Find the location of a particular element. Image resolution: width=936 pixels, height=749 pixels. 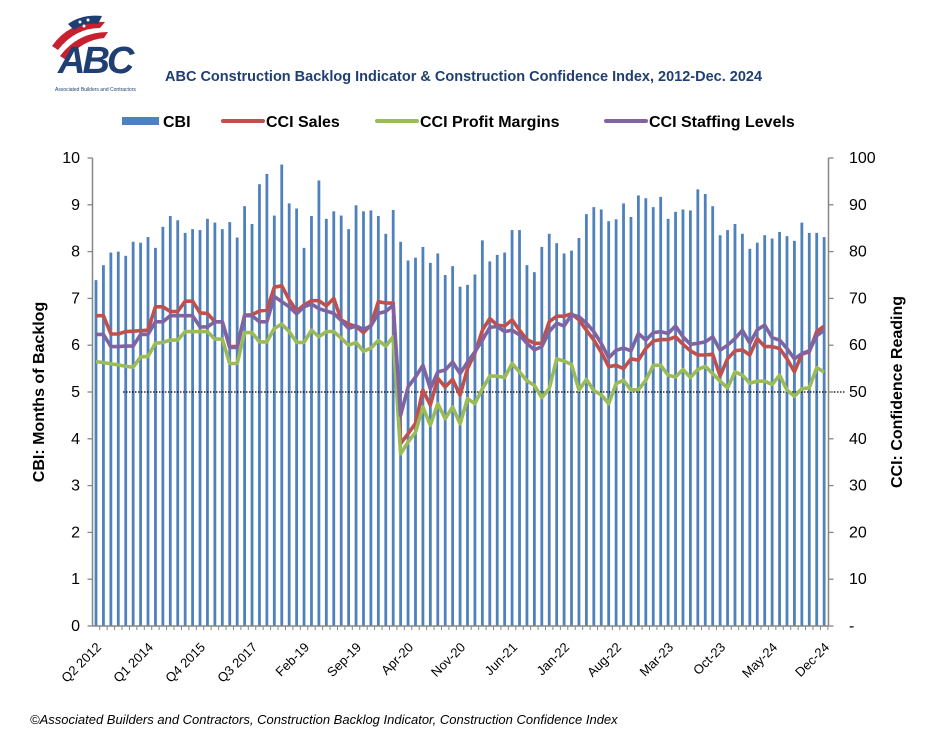

x-tick-label: Nov-20 is located at coordinates (448, 660).